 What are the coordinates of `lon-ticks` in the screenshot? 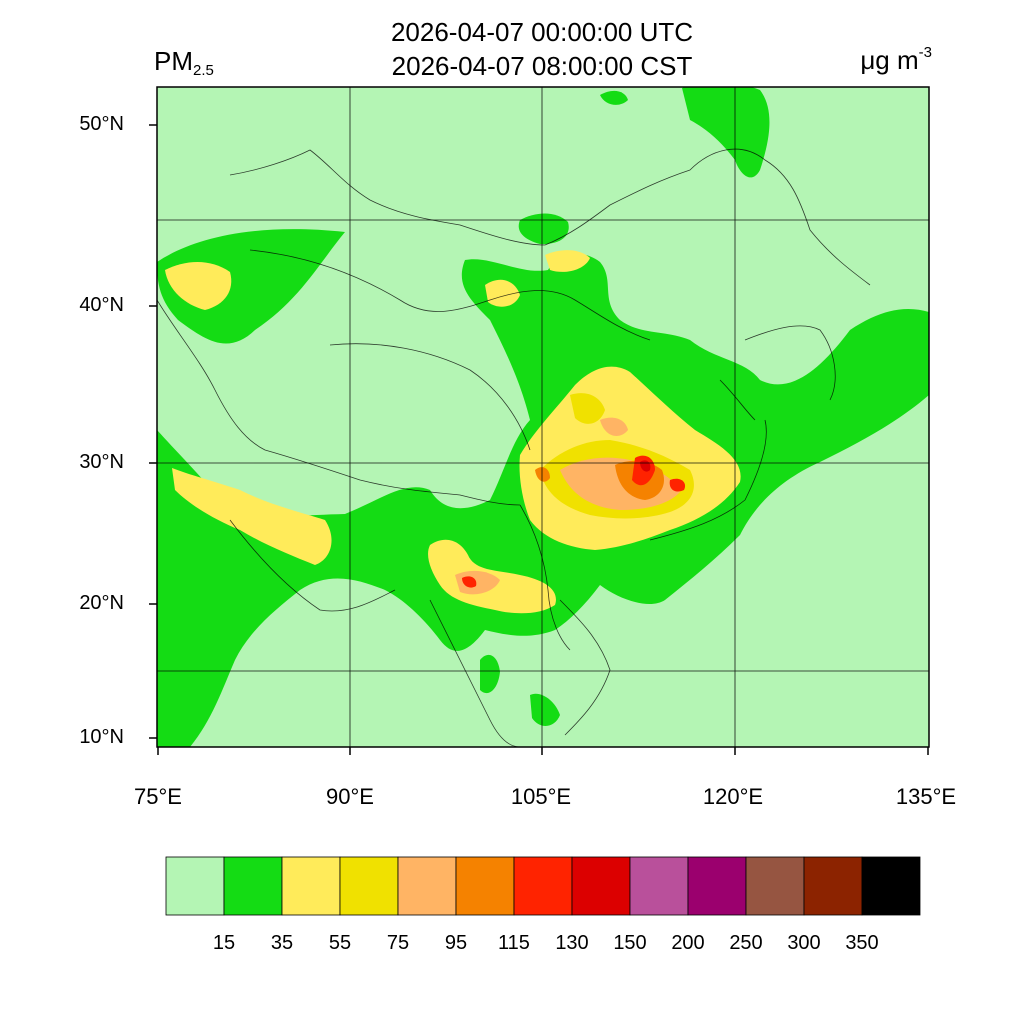 It's located at (543, 751).